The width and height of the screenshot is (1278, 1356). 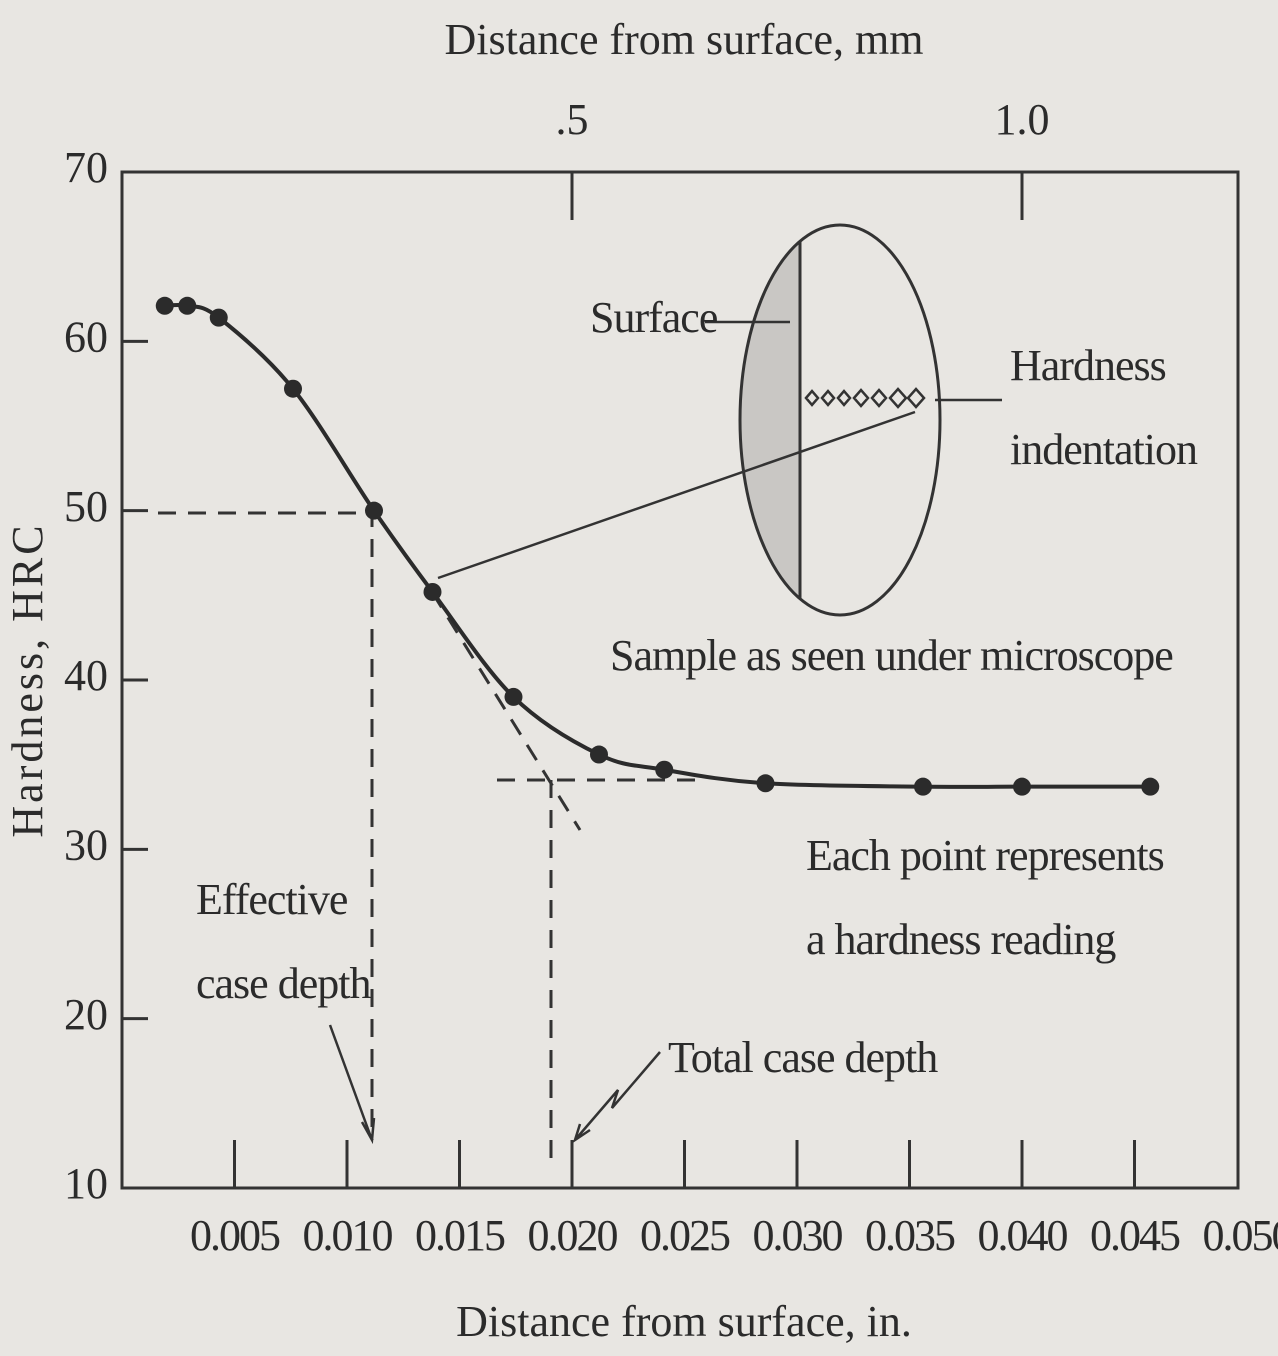 What do you see at coordinates (348, 1235) in the screenshot?
I see `x-tick-label: 0.010` at bounding box center [348, 1235].